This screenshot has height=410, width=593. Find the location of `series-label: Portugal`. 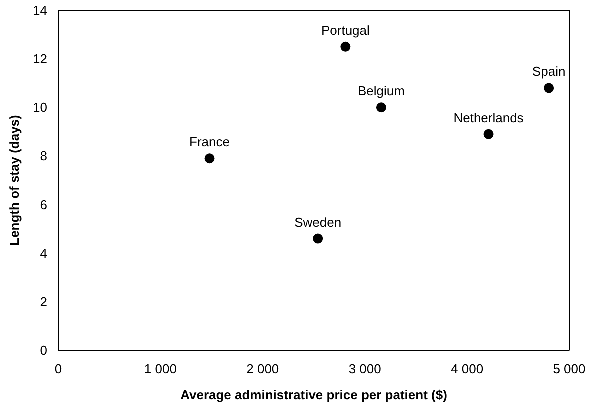

series-label: Portugal is located at coordinates (345, 30).